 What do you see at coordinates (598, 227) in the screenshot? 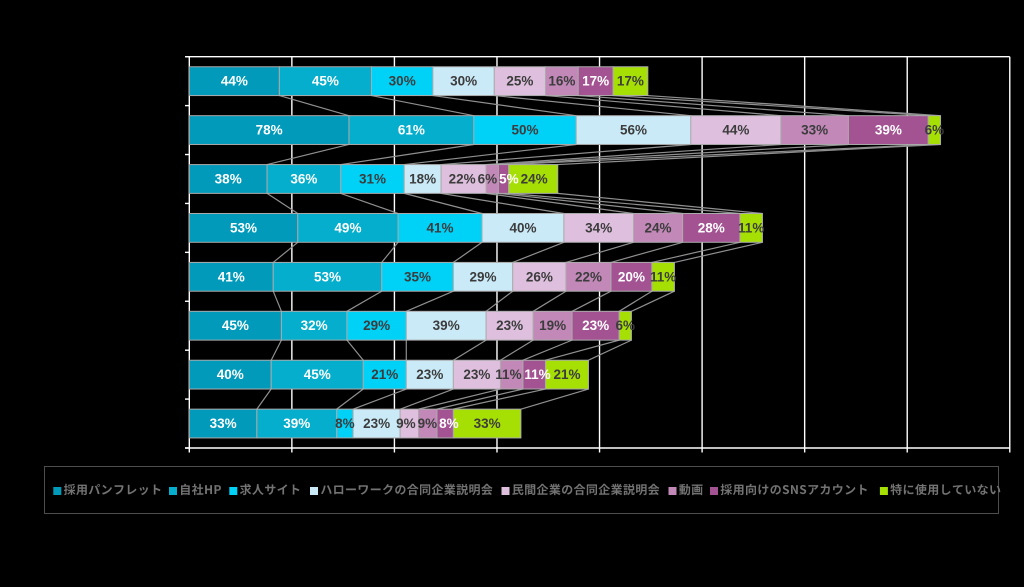
I see `svg-text: 34%` at bounding box center [598, 227].